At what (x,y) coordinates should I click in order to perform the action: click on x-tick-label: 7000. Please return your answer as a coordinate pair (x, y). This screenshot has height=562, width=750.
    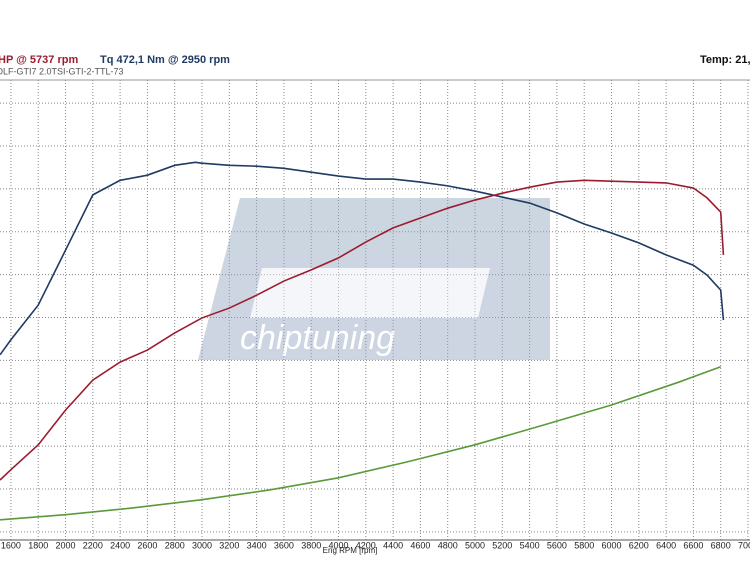
    Looking at the image, I should click on (744, 545).